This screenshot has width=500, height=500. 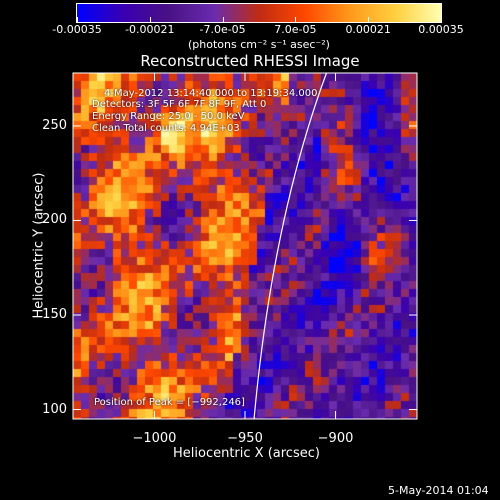 I want to click on x-tick-label: −950, so click(x=245, y=438).